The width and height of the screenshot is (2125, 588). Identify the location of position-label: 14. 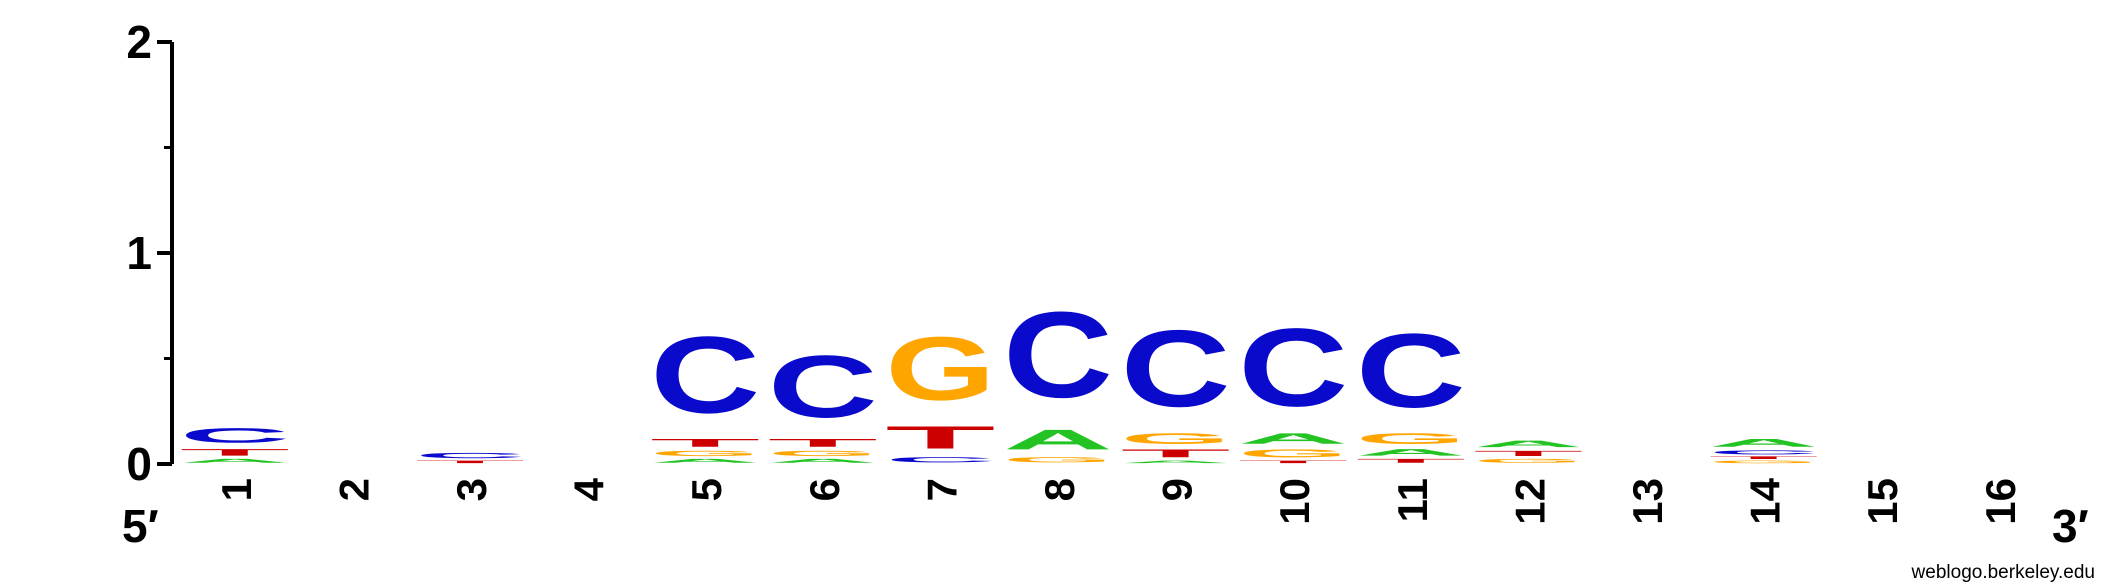
(1765, 500).